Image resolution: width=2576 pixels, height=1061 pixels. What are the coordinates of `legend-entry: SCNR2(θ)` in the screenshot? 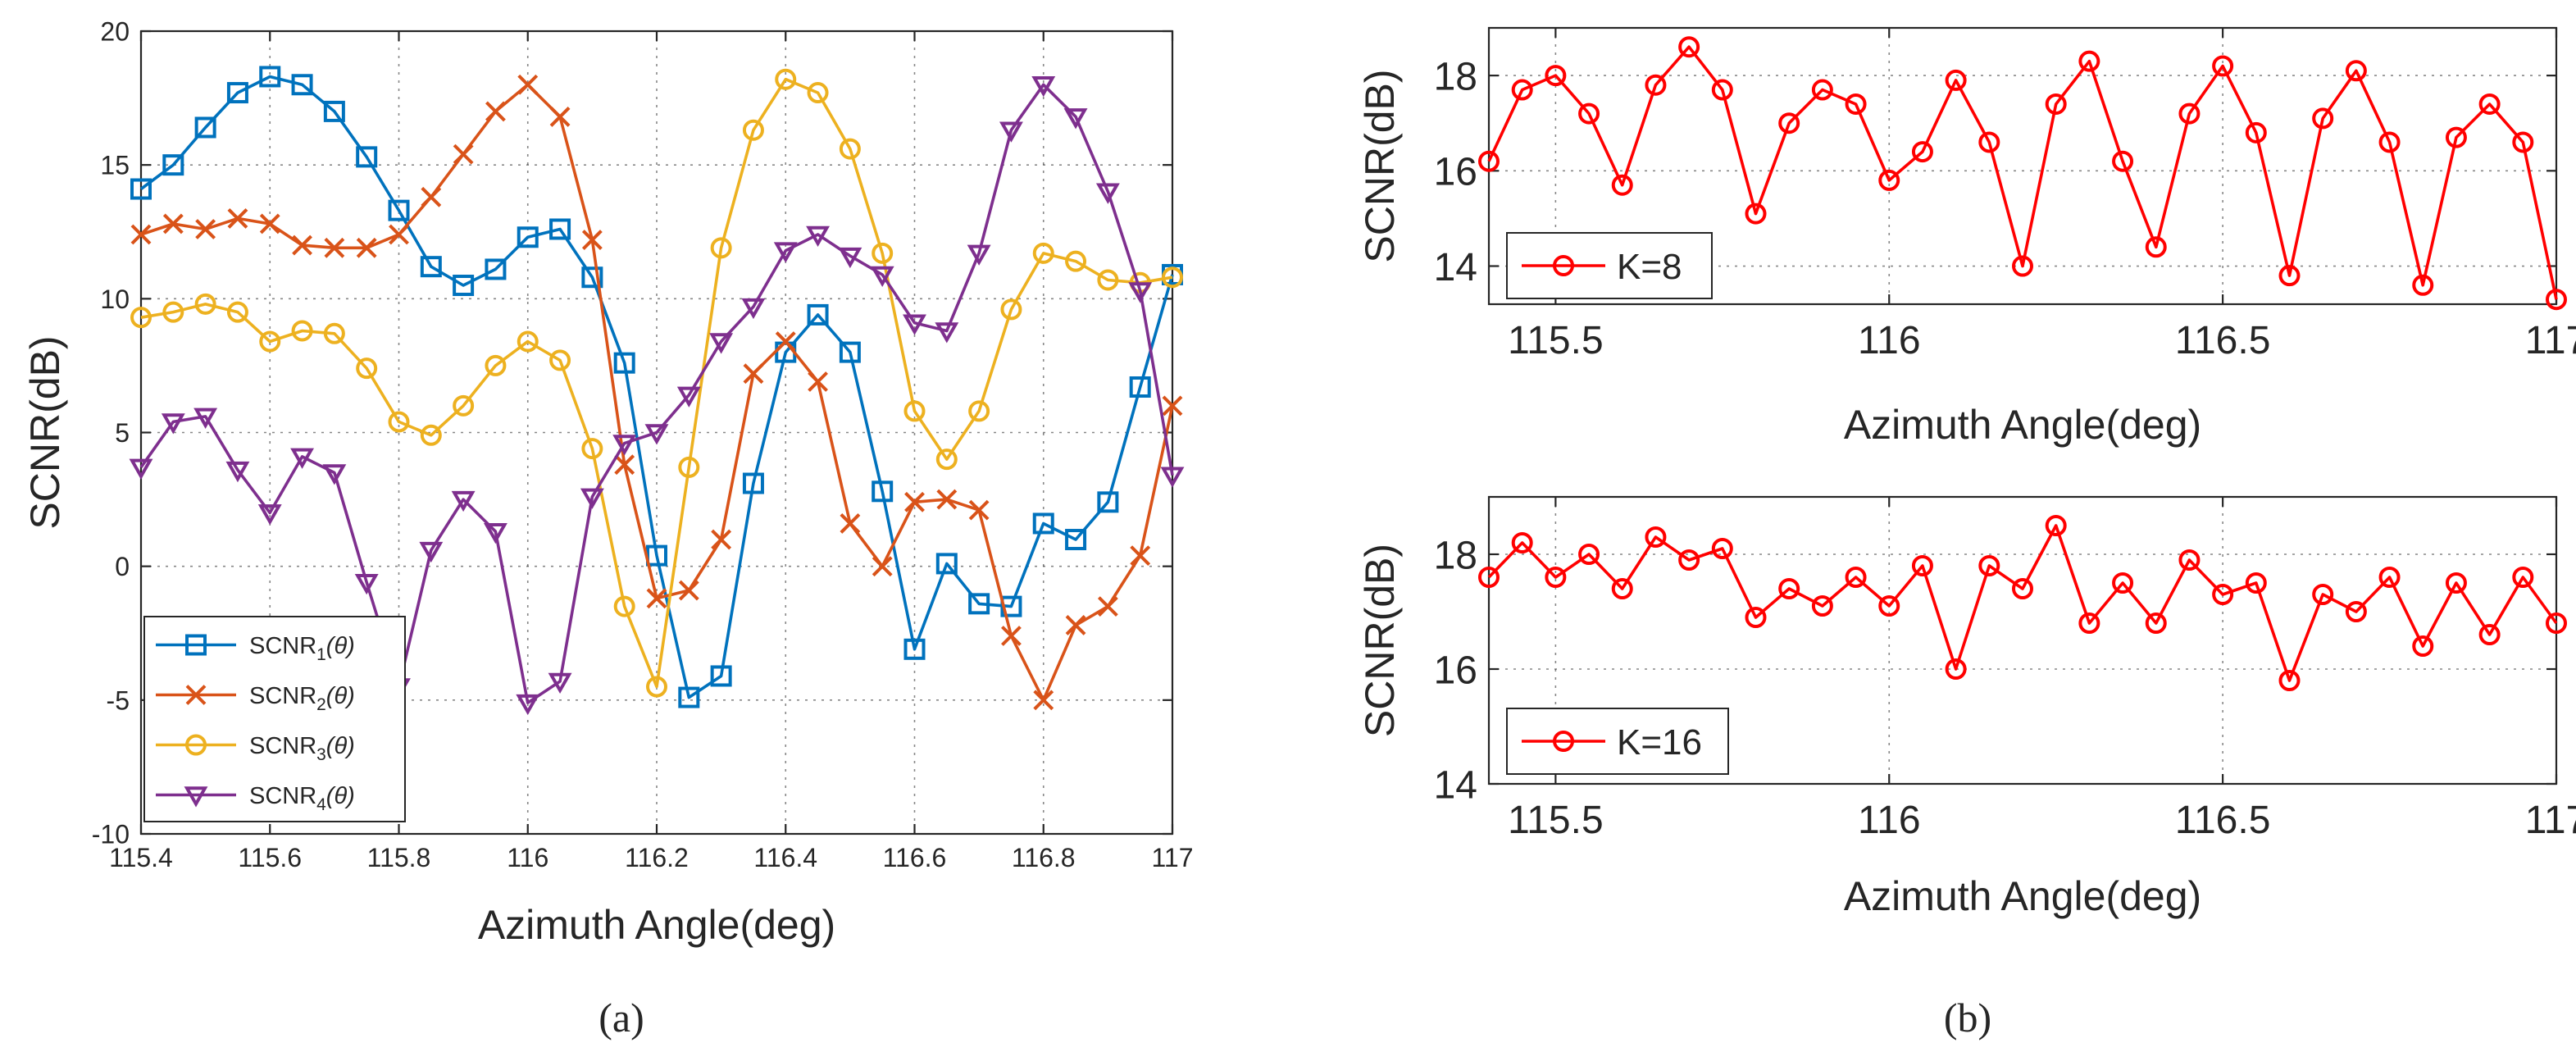 It's located at (255, 698).